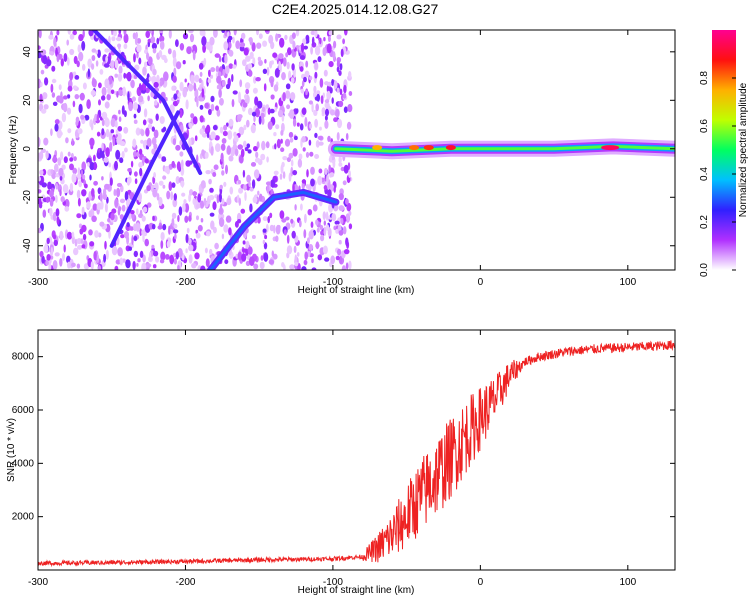 The height and width of the screenshot is (600, 750). What do you see at coordinates (333, 282) in the screenshot?
I see `spectrogram-x-tick-label: -100` at bounding box center [333, 282].